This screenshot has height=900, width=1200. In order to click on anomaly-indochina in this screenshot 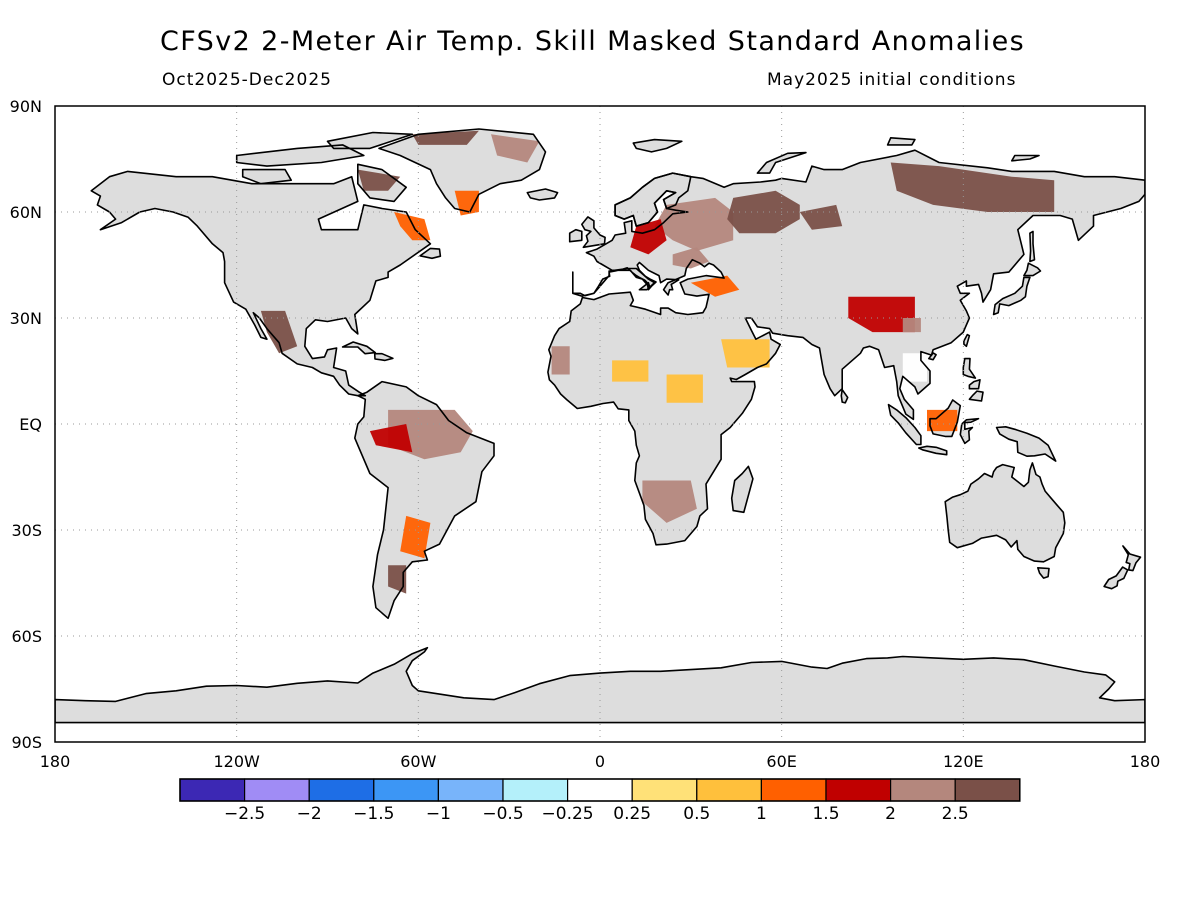, I will do `click(914, 367)`.